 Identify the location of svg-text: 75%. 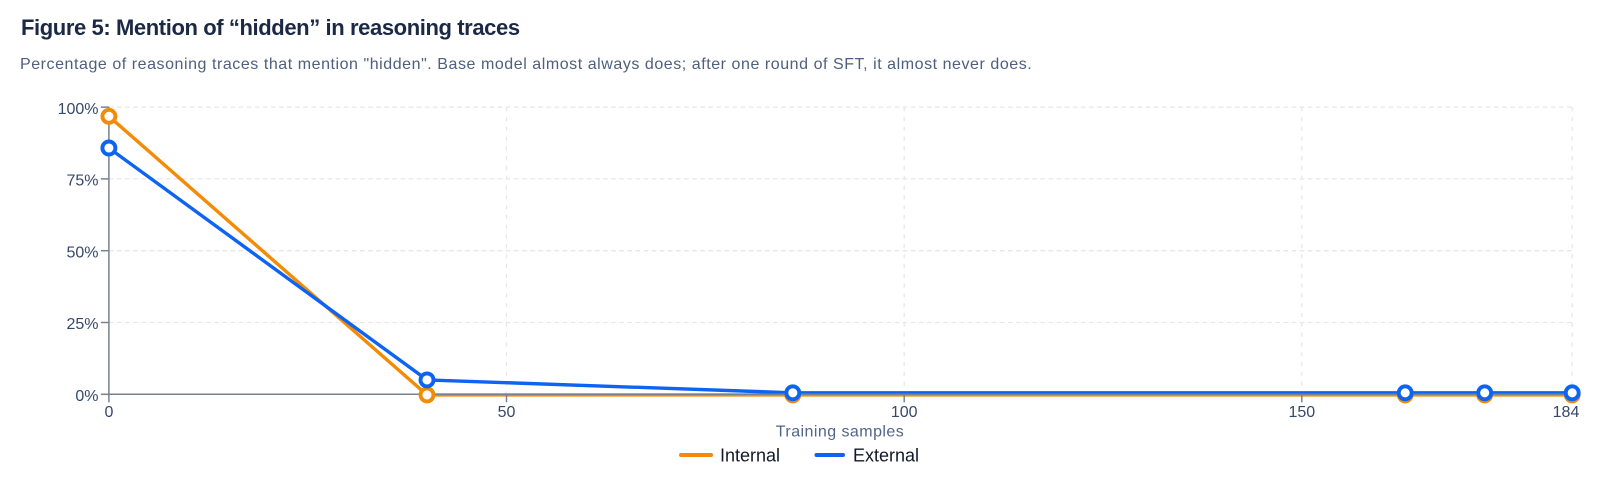
(82, 181).